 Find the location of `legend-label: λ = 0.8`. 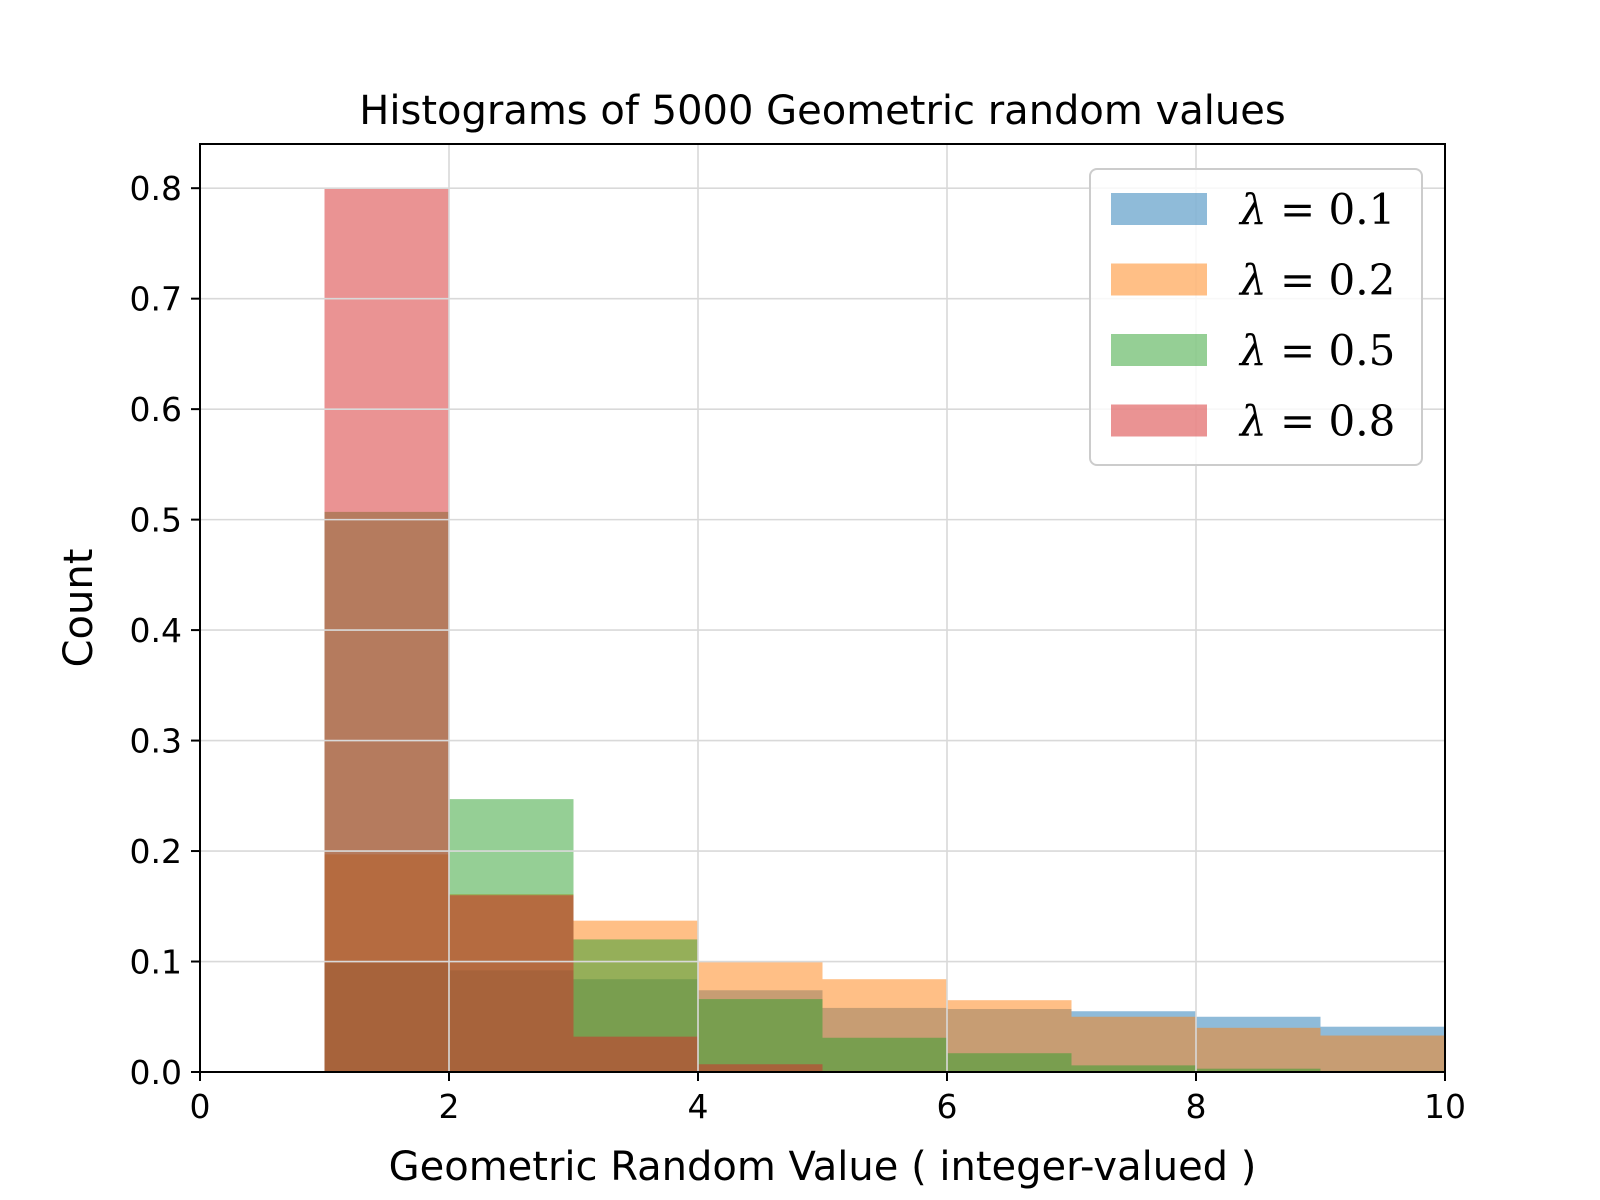

legend-label: λ = 0.8 is located at coordinates (1316, 421).